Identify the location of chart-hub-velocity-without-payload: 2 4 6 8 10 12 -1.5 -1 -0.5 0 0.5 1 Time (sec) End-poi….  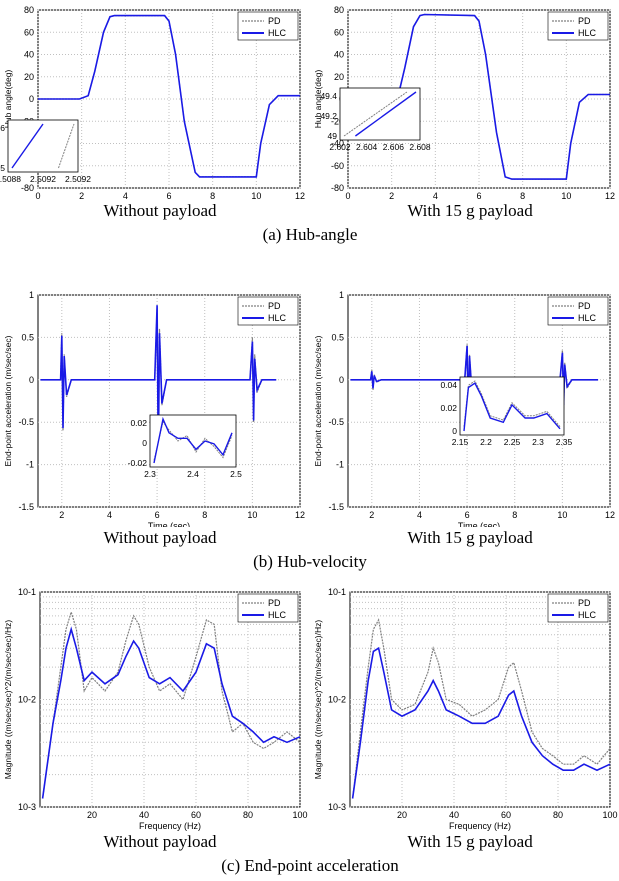
(154, 408).